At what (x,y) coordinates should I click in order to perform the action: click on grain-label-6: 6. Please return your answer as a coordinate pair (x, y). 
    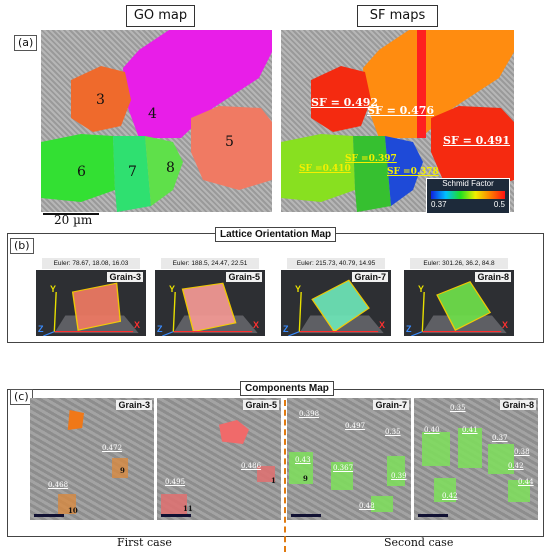
    Looking at the image, I should click on (81, 172).